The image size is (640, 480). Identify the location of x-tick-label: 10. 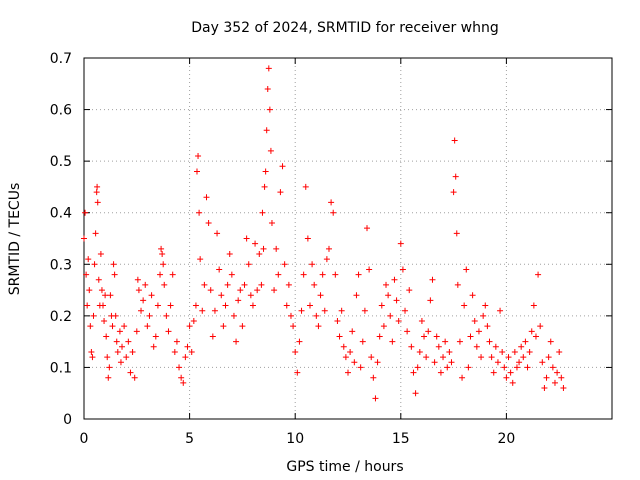
(295, 439).